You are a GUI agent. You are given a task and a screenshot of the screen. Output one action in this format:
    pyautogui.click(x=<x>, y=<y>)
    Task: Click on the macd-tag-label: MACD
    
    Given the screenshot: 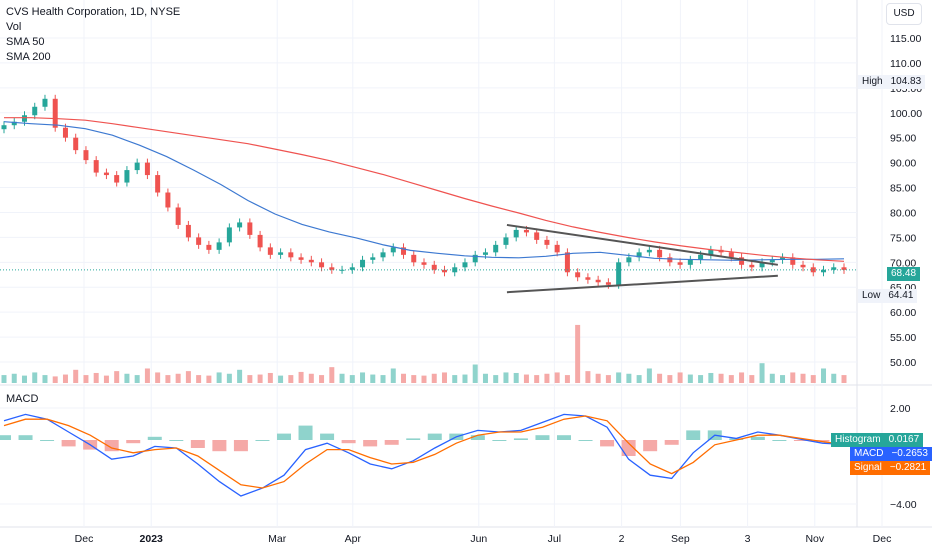 What is the action you would take?
    pyautogui.click(x=869, y=454)
    